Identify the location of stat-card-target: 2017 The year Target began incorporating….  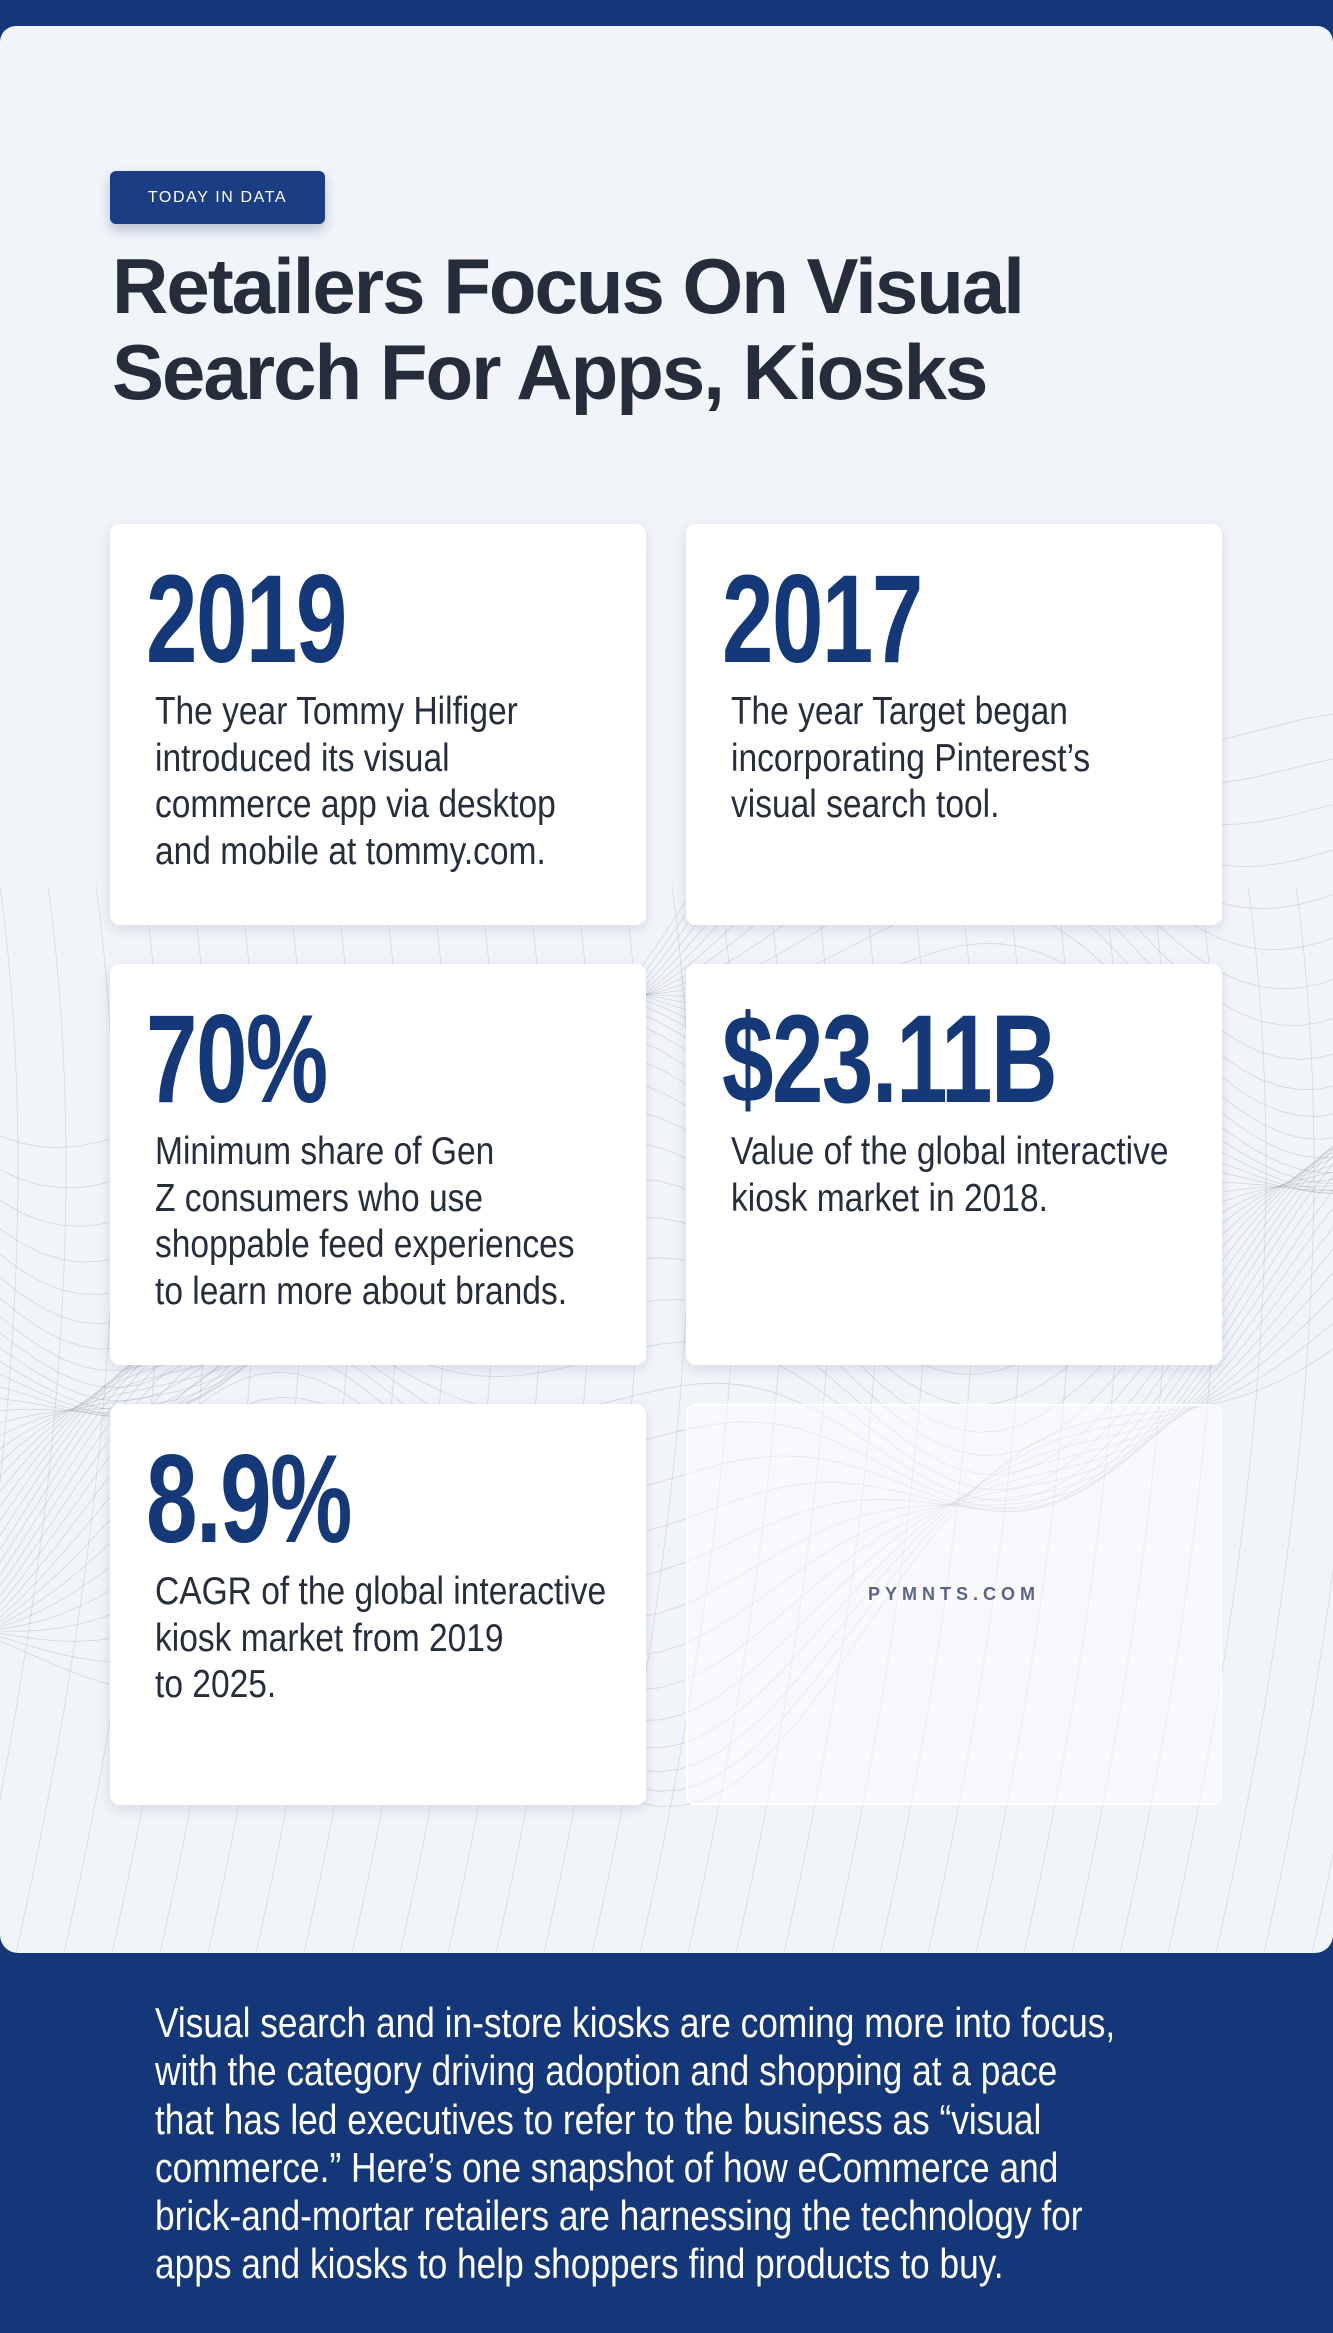
(954, 724).